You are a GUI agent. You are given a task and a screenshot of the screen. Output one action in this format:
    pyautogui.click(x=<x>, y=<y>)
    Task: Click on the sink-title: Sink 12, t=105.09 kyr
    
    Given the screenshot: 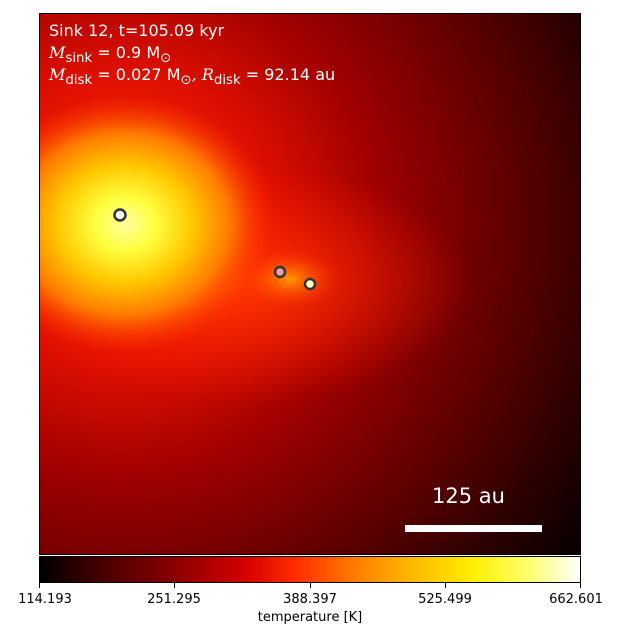 What is the action you would take?
    pyautogui.click(x=137, y=30)
    